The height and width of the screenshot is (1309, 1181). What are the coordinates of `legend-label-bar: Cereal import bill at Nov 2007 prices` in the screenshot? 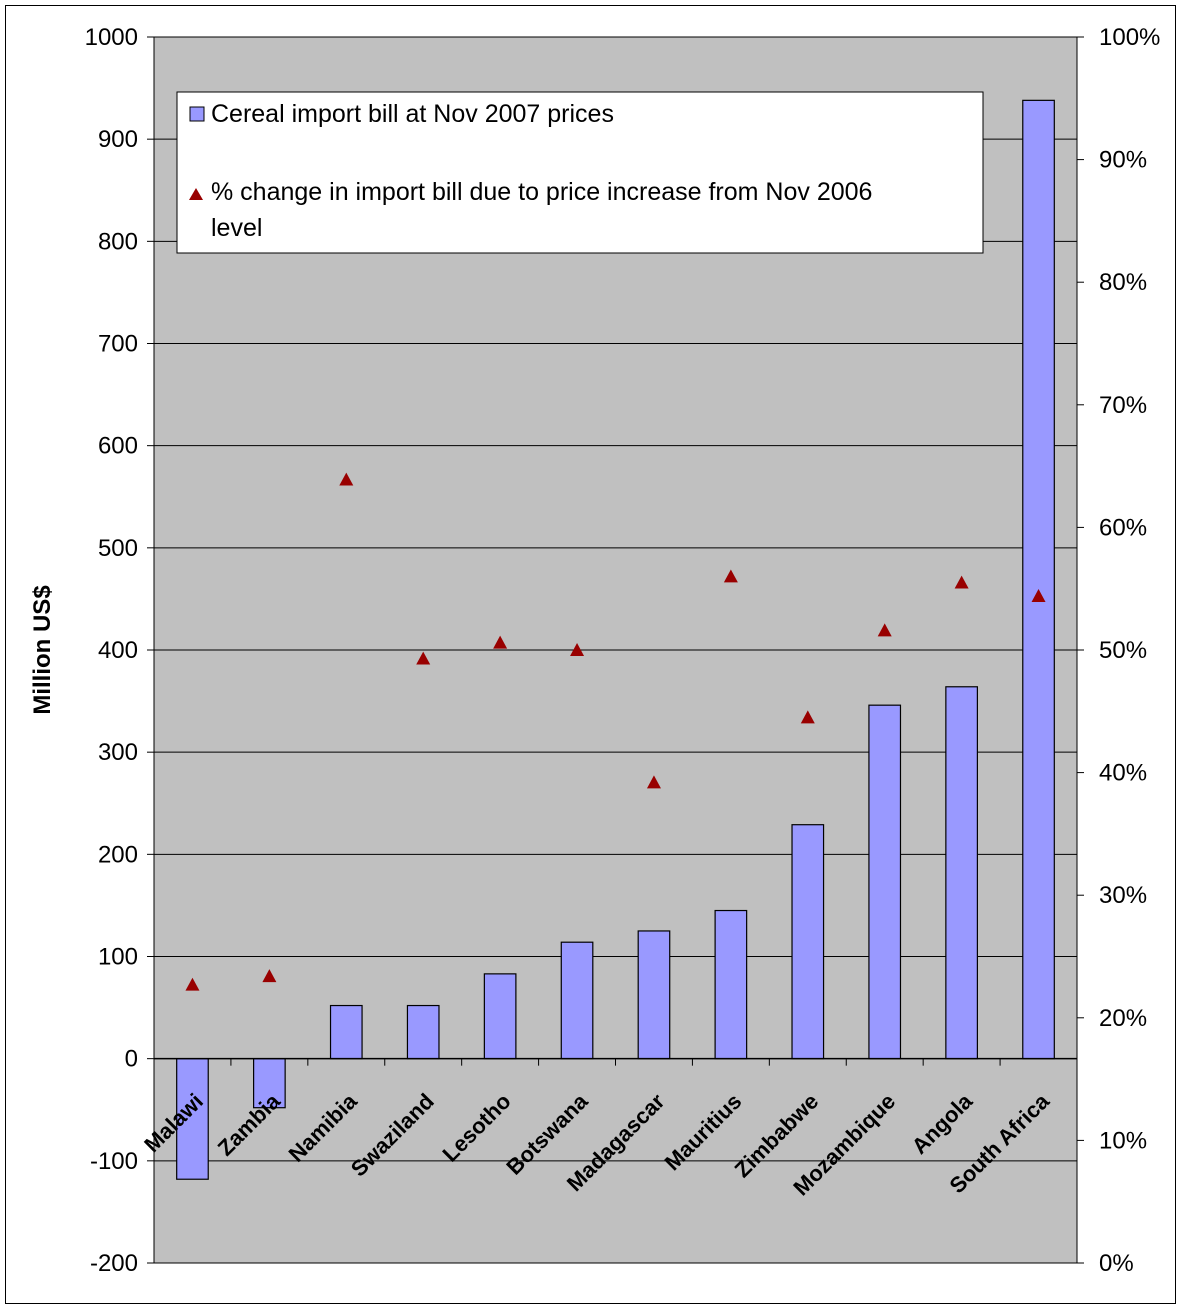 It's located at (412, 114).